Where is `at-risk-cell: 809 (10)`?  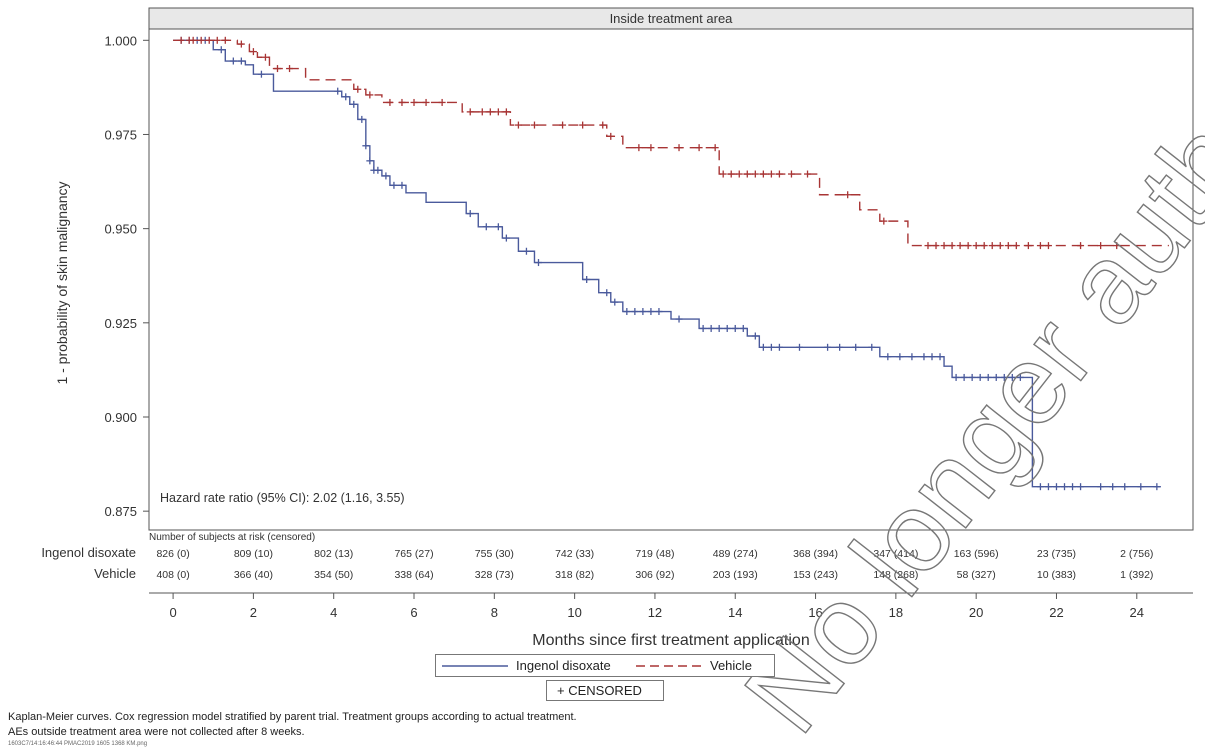 at-risk-cell: 809 (10) is located at coordinates (253, 554).